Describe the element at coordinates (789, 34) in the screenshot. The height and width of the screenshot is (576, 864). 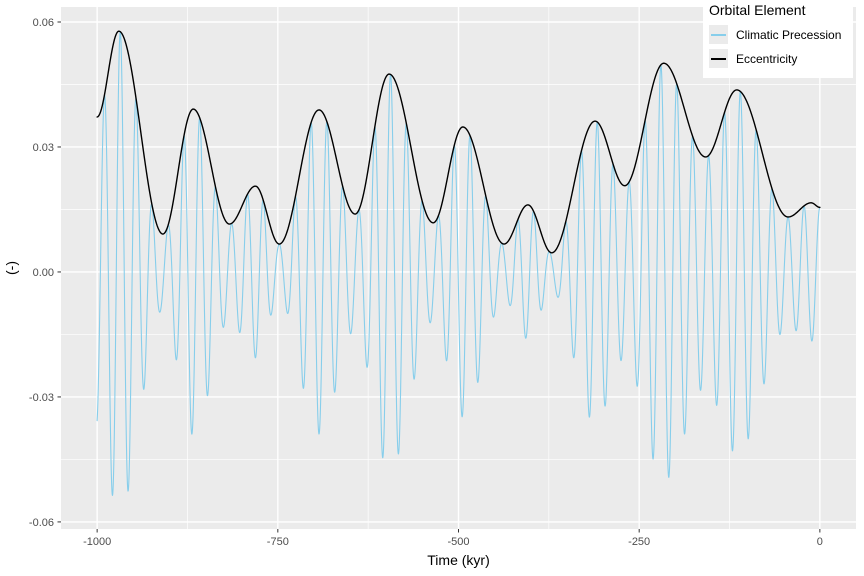
I see `legend-label-climatic-precession: Climatic Precession` at that location.